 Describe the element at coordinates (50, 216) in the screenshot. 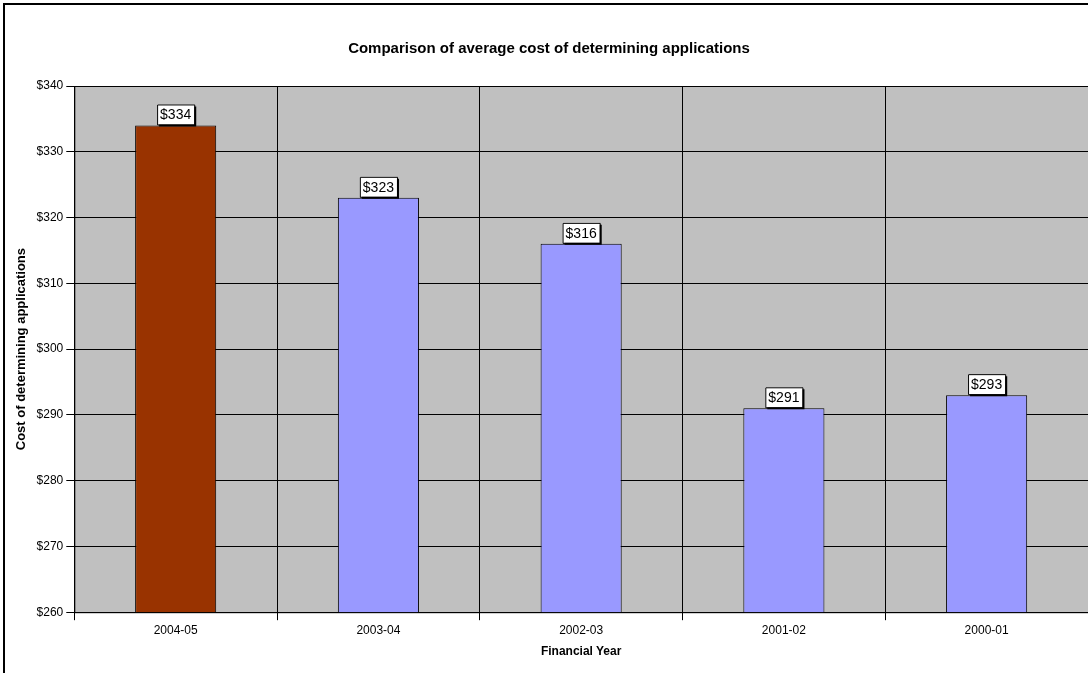

I see `y-tick-label: $320` at that location.